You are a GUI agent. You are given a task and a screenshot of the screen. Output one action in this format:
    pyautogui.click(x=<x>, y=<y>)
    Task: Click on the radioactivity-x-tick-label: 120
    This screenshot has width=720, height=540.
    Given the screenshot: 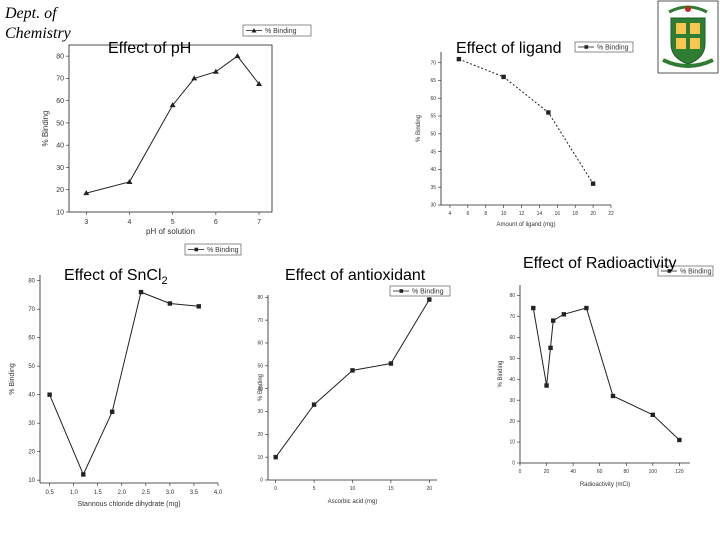 What is the action you would take?
    pyautogui.click(x=679, y=472)
    